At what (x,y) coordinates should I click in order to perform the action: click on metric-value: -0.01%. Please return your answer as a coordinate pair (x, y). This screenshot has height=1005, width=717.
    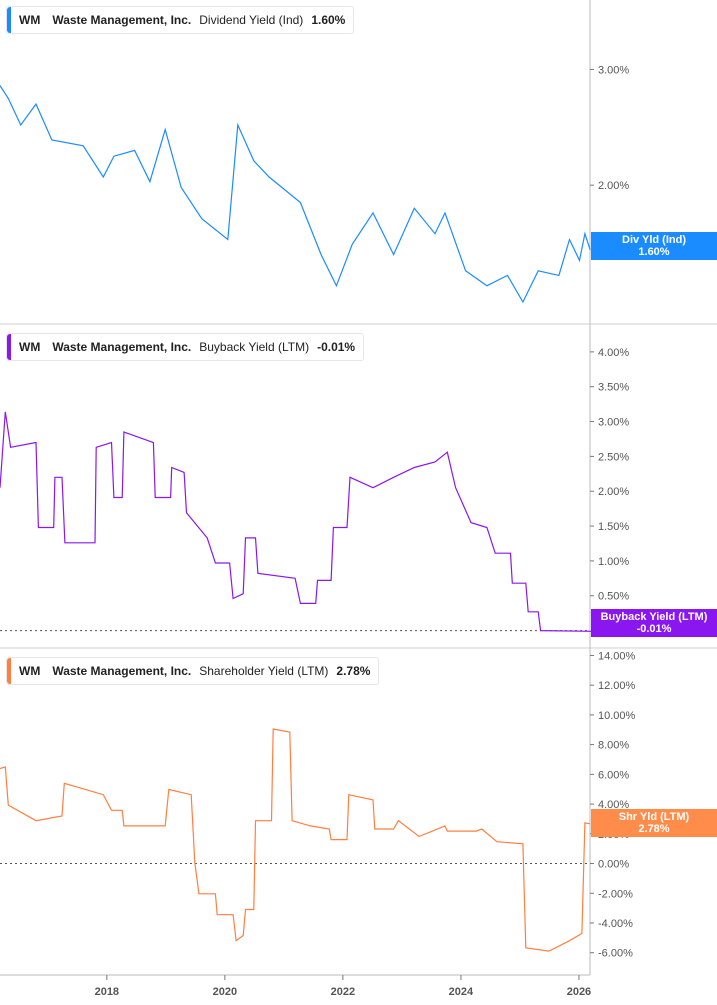
    Looking at the image, I should click on (336, 347).